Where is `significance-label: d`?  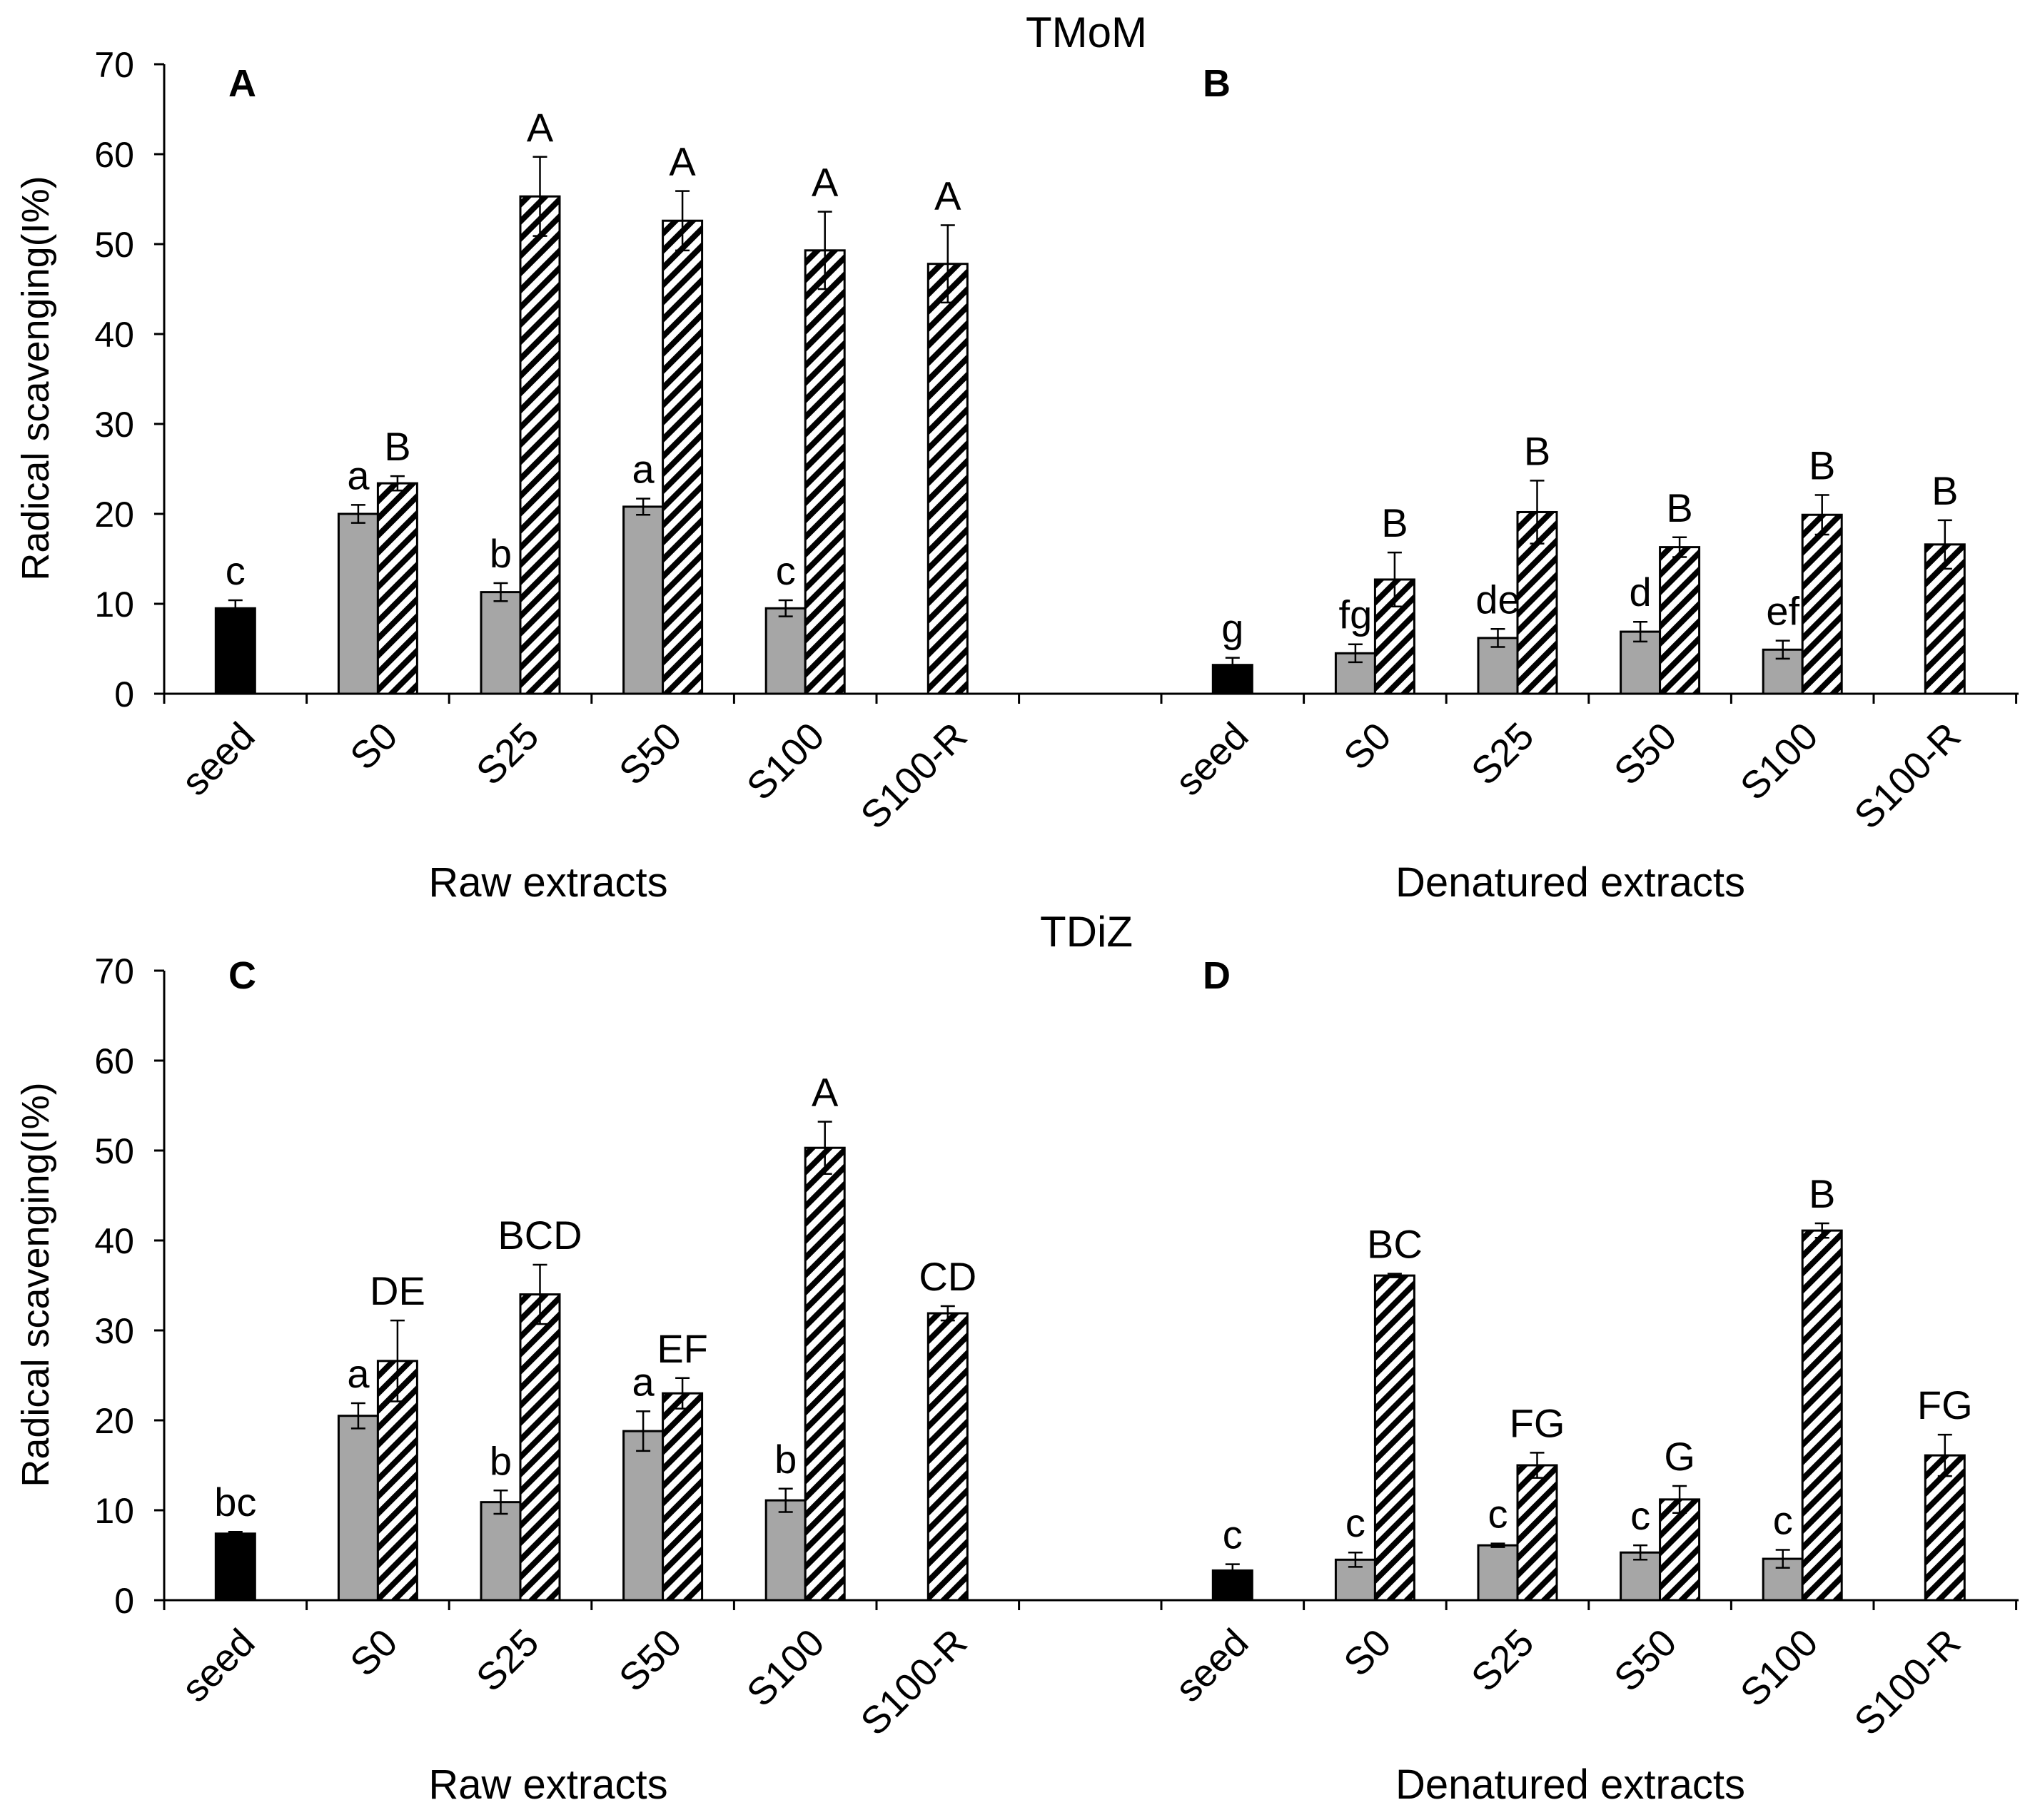 significance-label: d is located at coordinates (1641, 592).